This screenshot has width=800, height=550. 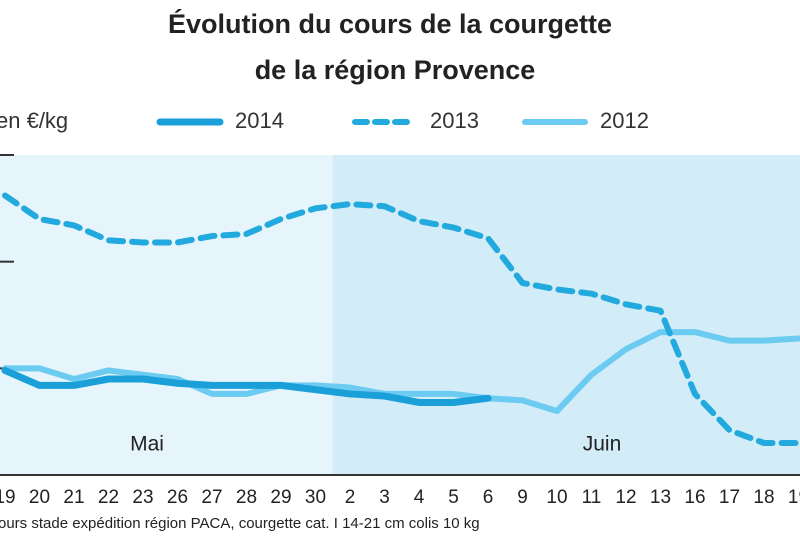 What do you see at coordinates (246, 386) in the screenshot?
I see `series-line` at bounding box center [246, 386].